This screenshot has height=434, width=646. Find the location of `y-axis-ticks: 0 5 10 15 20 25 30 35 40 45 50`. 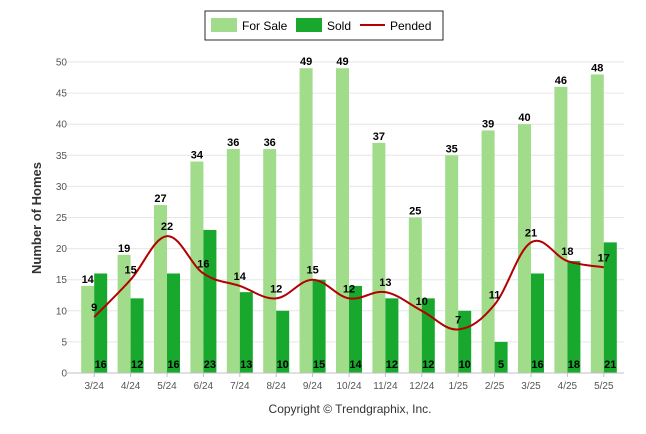

y-axis-ticks: 0 5 10 15 20 25 30 35 40 45 50 is located at coordinates (62, 219).